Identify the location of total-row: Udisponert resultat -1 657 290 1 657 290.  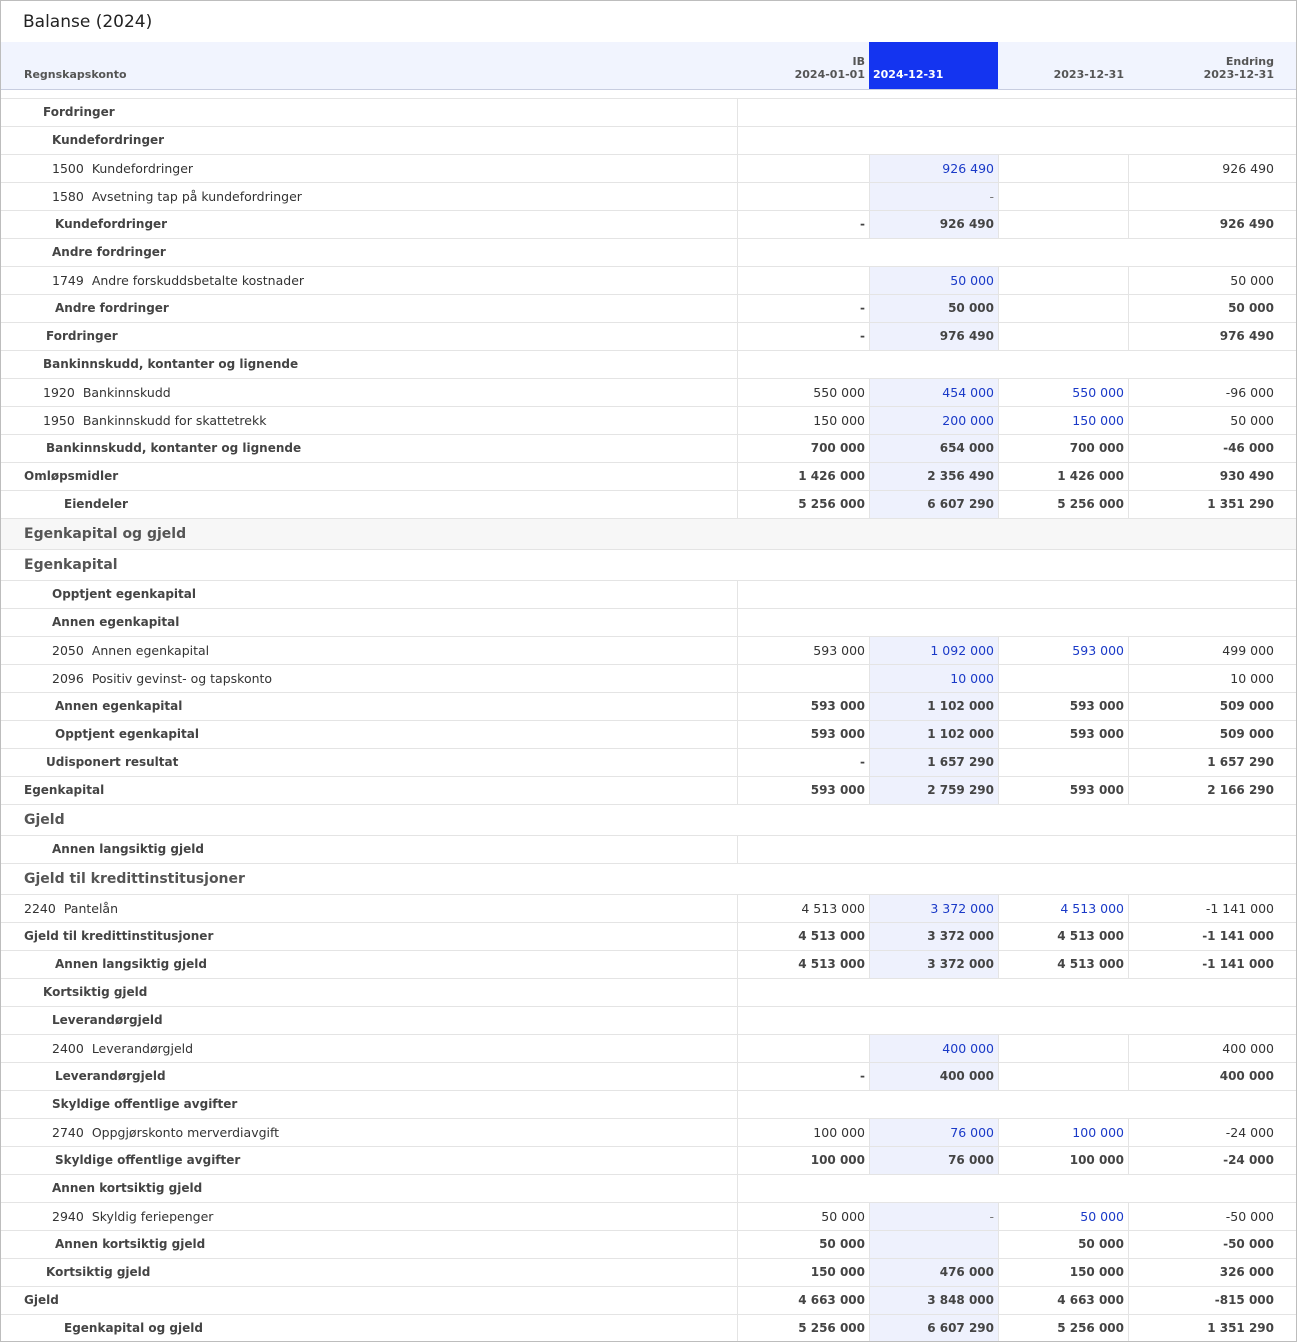
(648, 763).